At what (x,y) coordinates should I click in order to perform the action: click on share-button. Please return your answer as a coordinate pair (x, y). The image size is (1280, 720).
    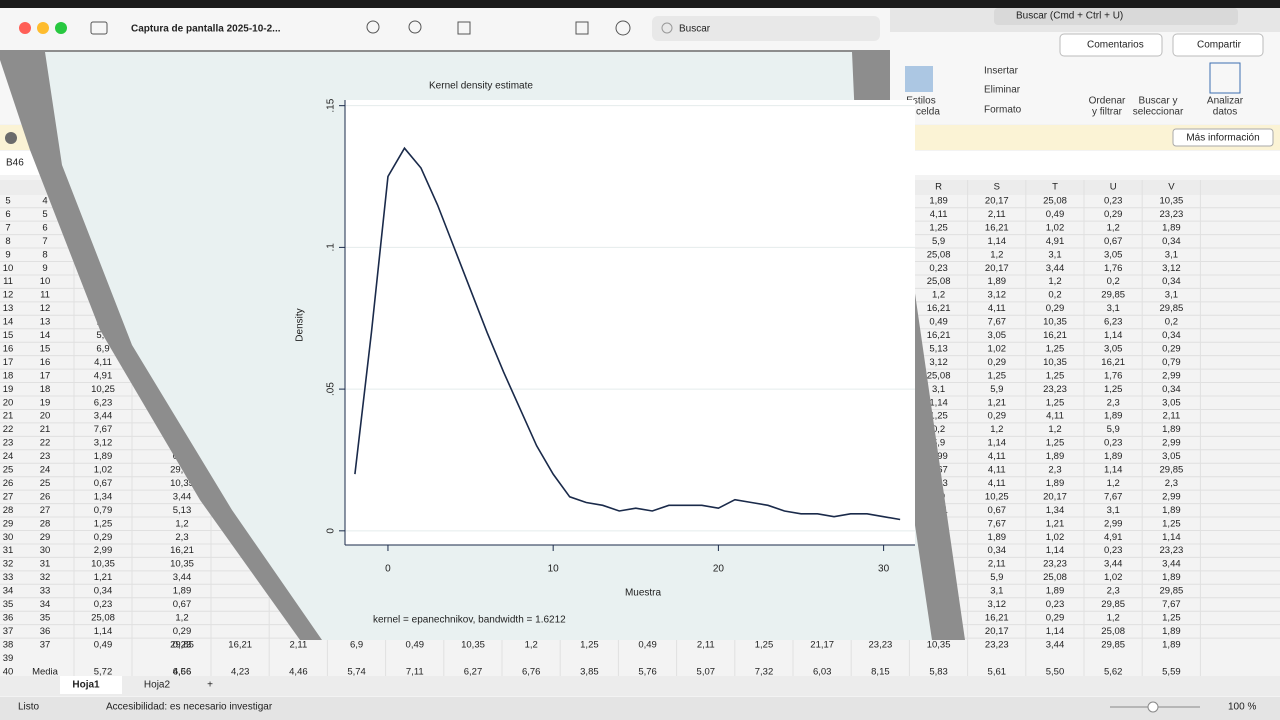
    Looking at the image, I should click on (1218, 45).